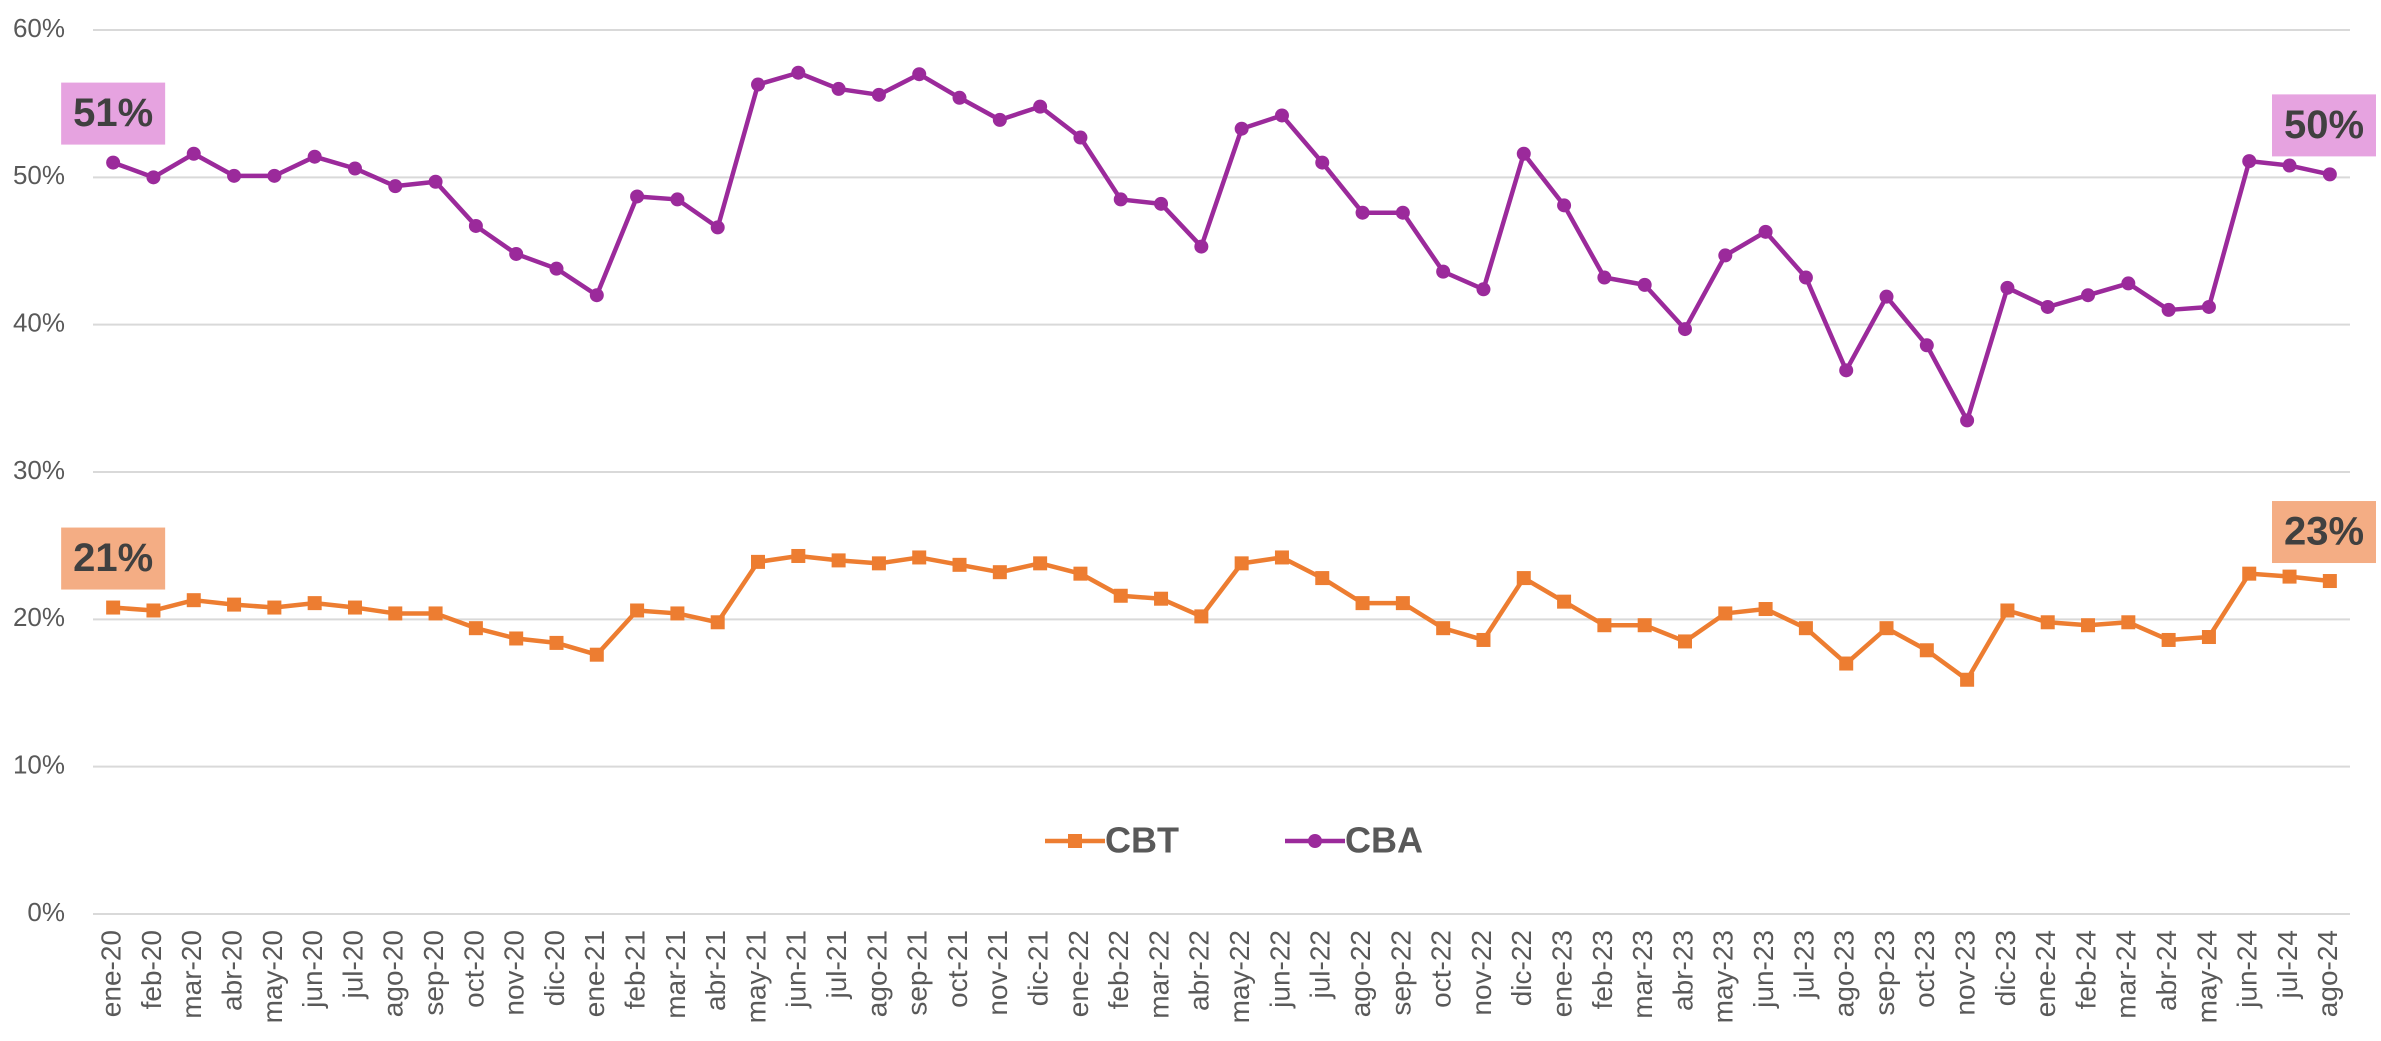  What do you see at coordinates (2126, 974) in the screenshot?
I see `x-tick-label: mar-24` at bounding box center [2126, 974].